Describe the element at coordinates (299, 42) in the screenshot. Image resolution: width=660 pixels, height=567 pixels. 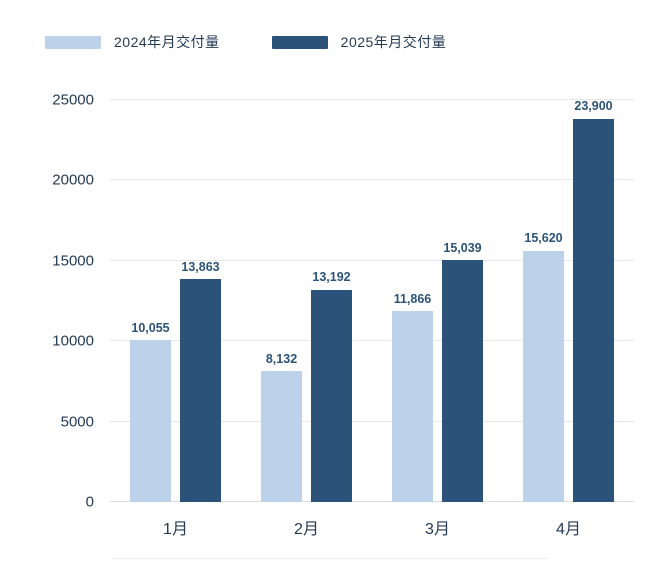
I see `legend-swatch-2025` at that location.